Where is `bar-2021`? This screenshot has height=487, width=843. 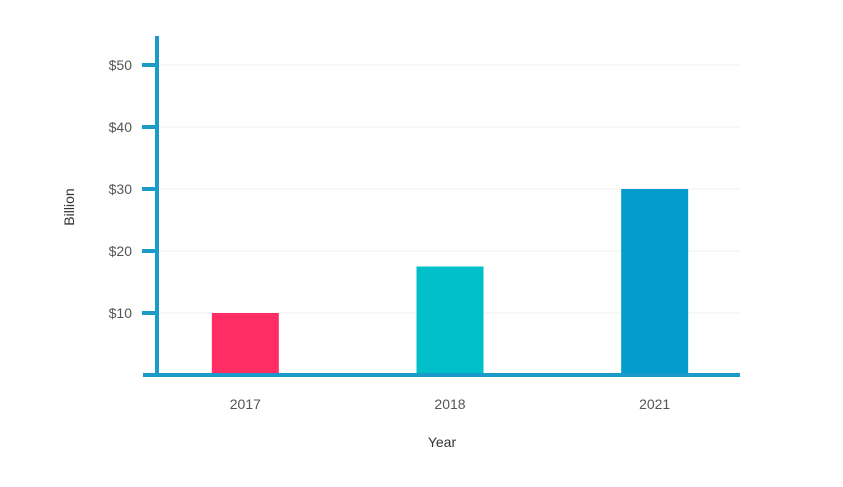
bar-2021 is located at coordinates (655, 282).